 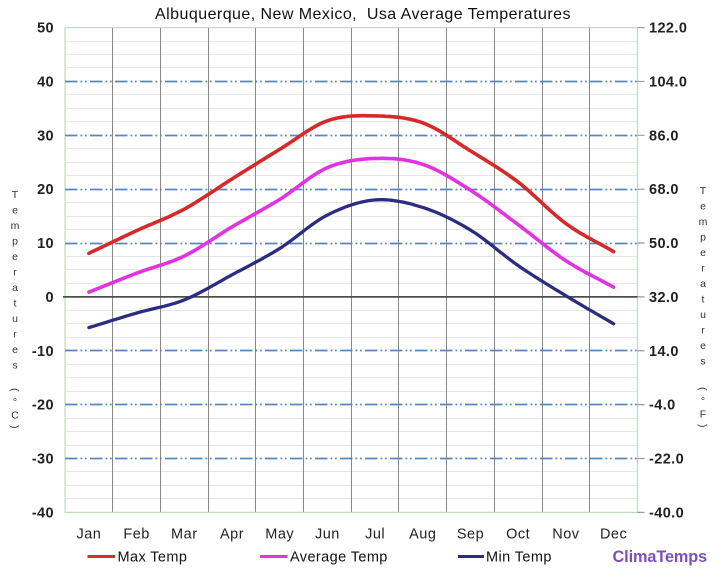 What do you see at coordinates (664, 244) in the screenshot?
I see `svg-text: 50.0` at bounding box center [664, 244].